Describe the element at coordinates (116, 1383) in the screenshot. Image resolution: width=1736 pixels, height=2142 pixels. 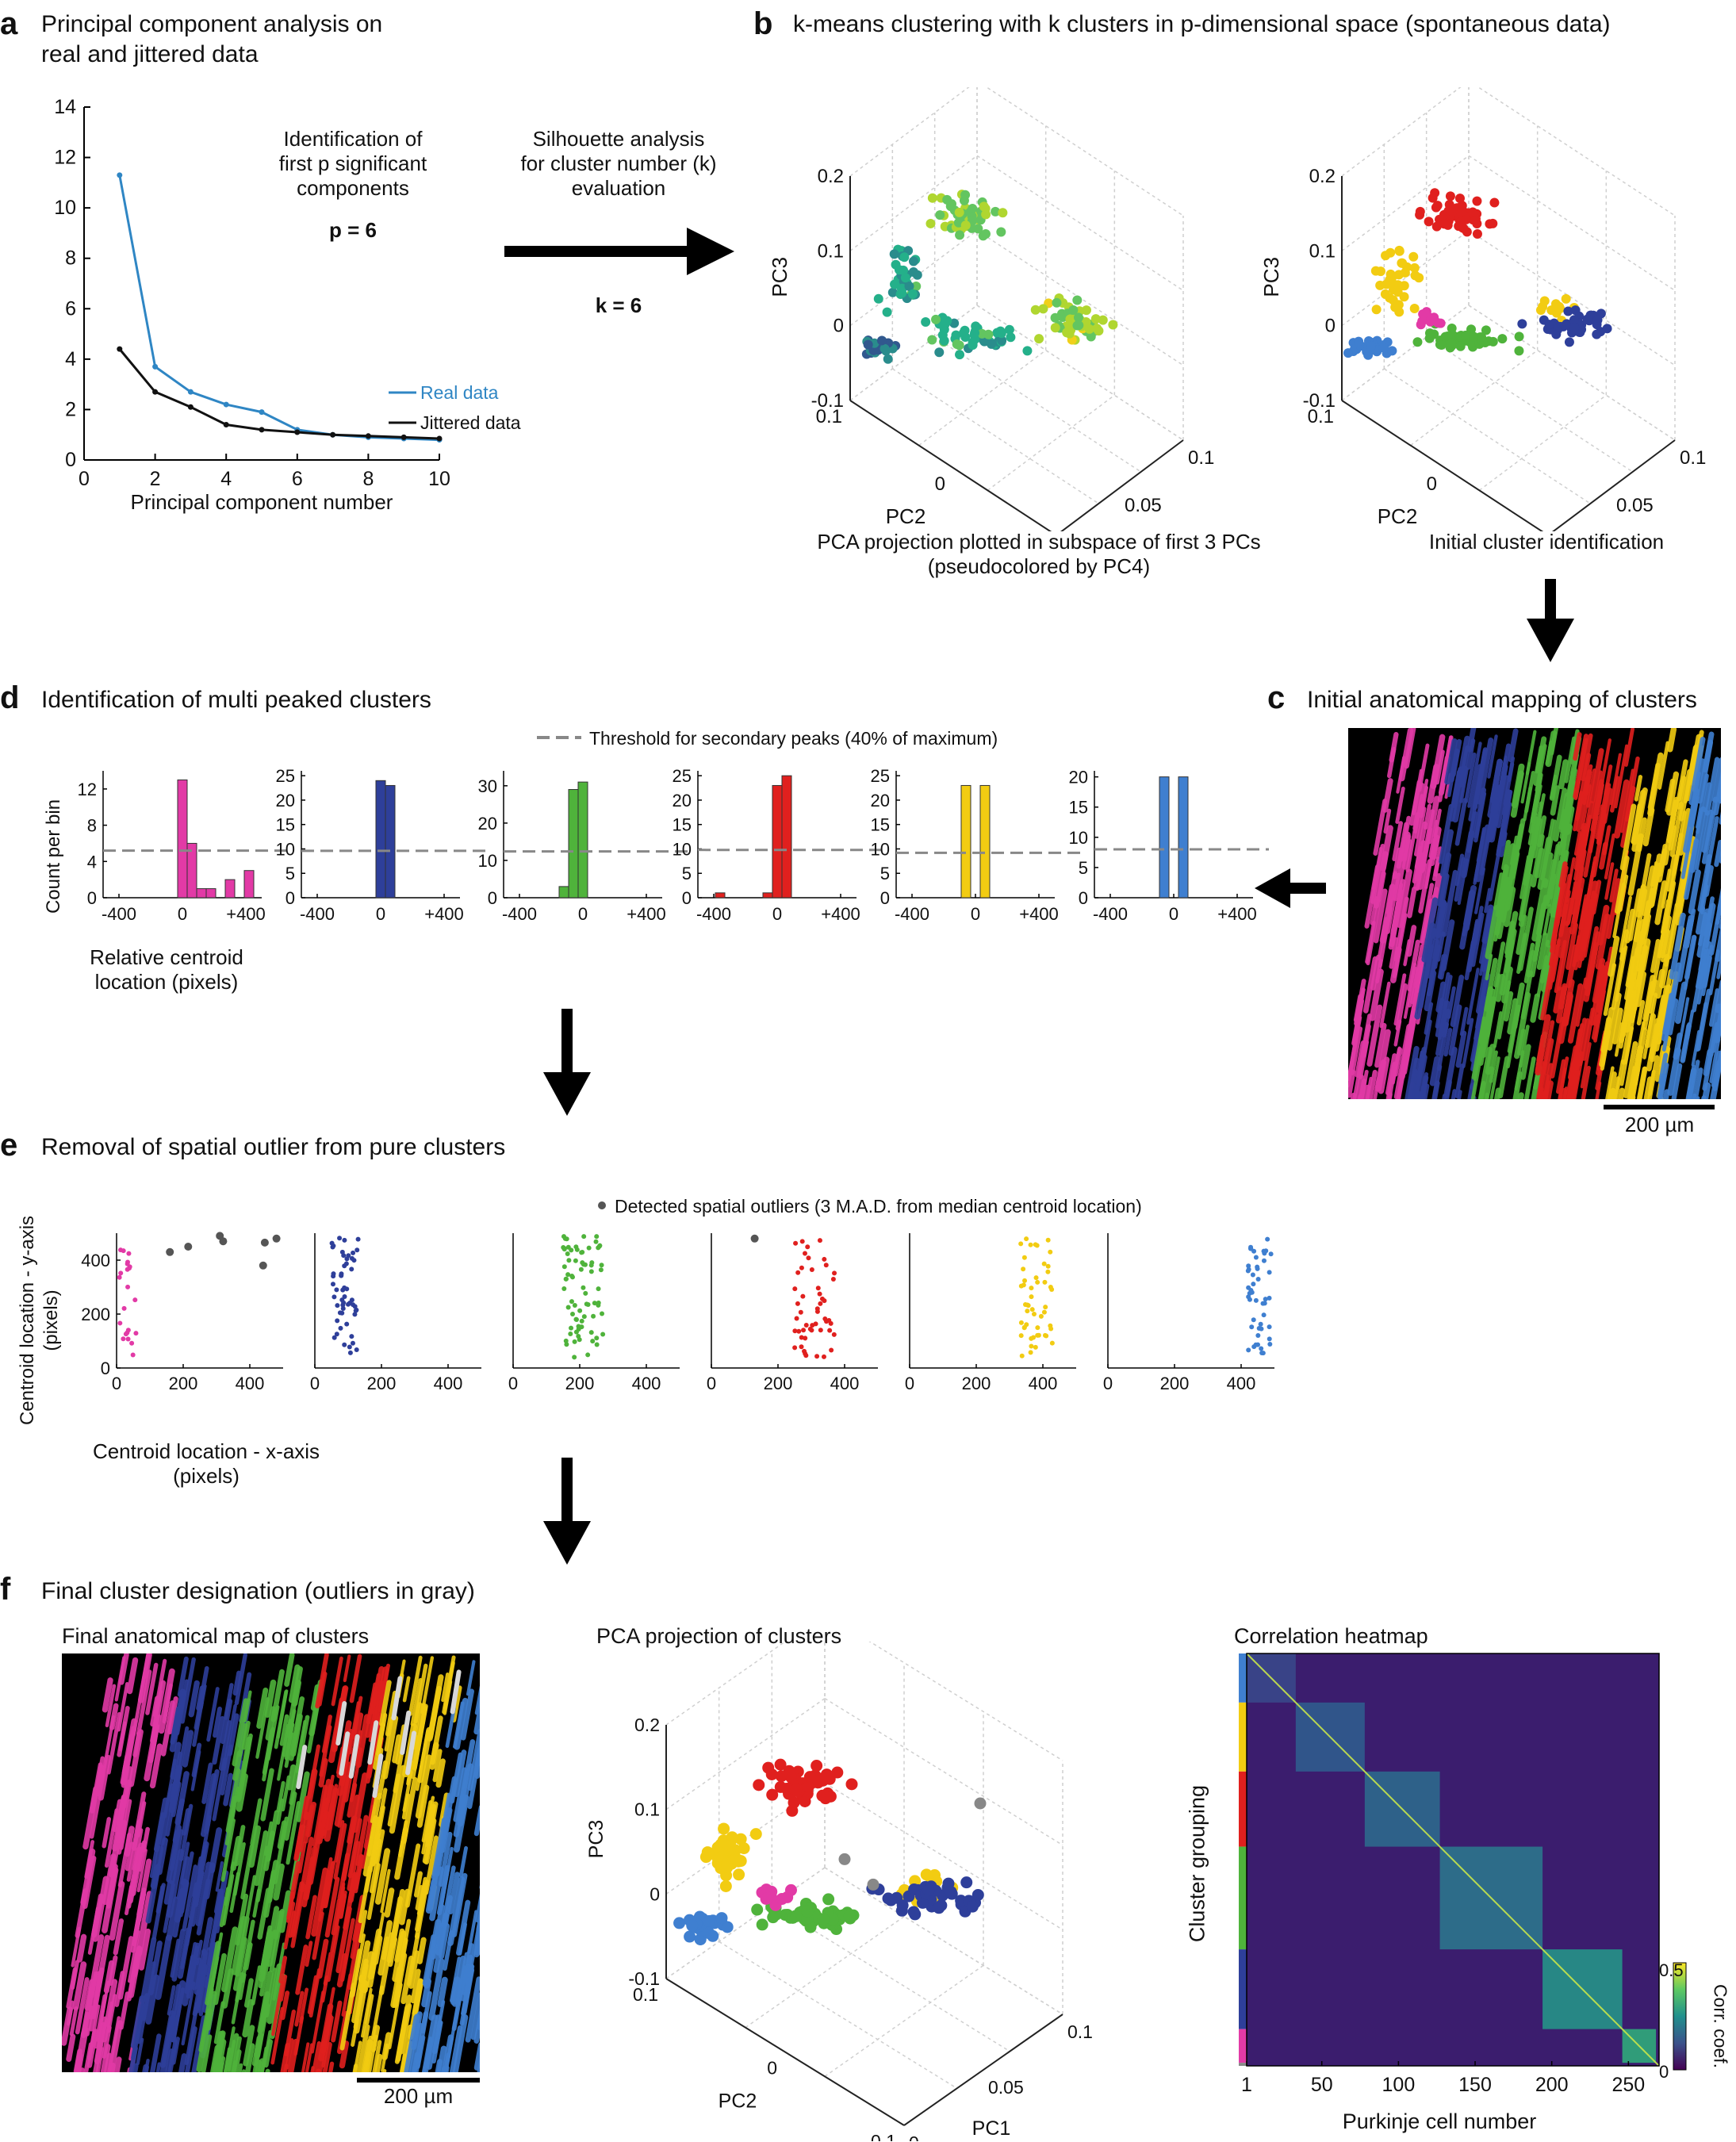
I see `scatter-x-tick-label: 0` at that location.